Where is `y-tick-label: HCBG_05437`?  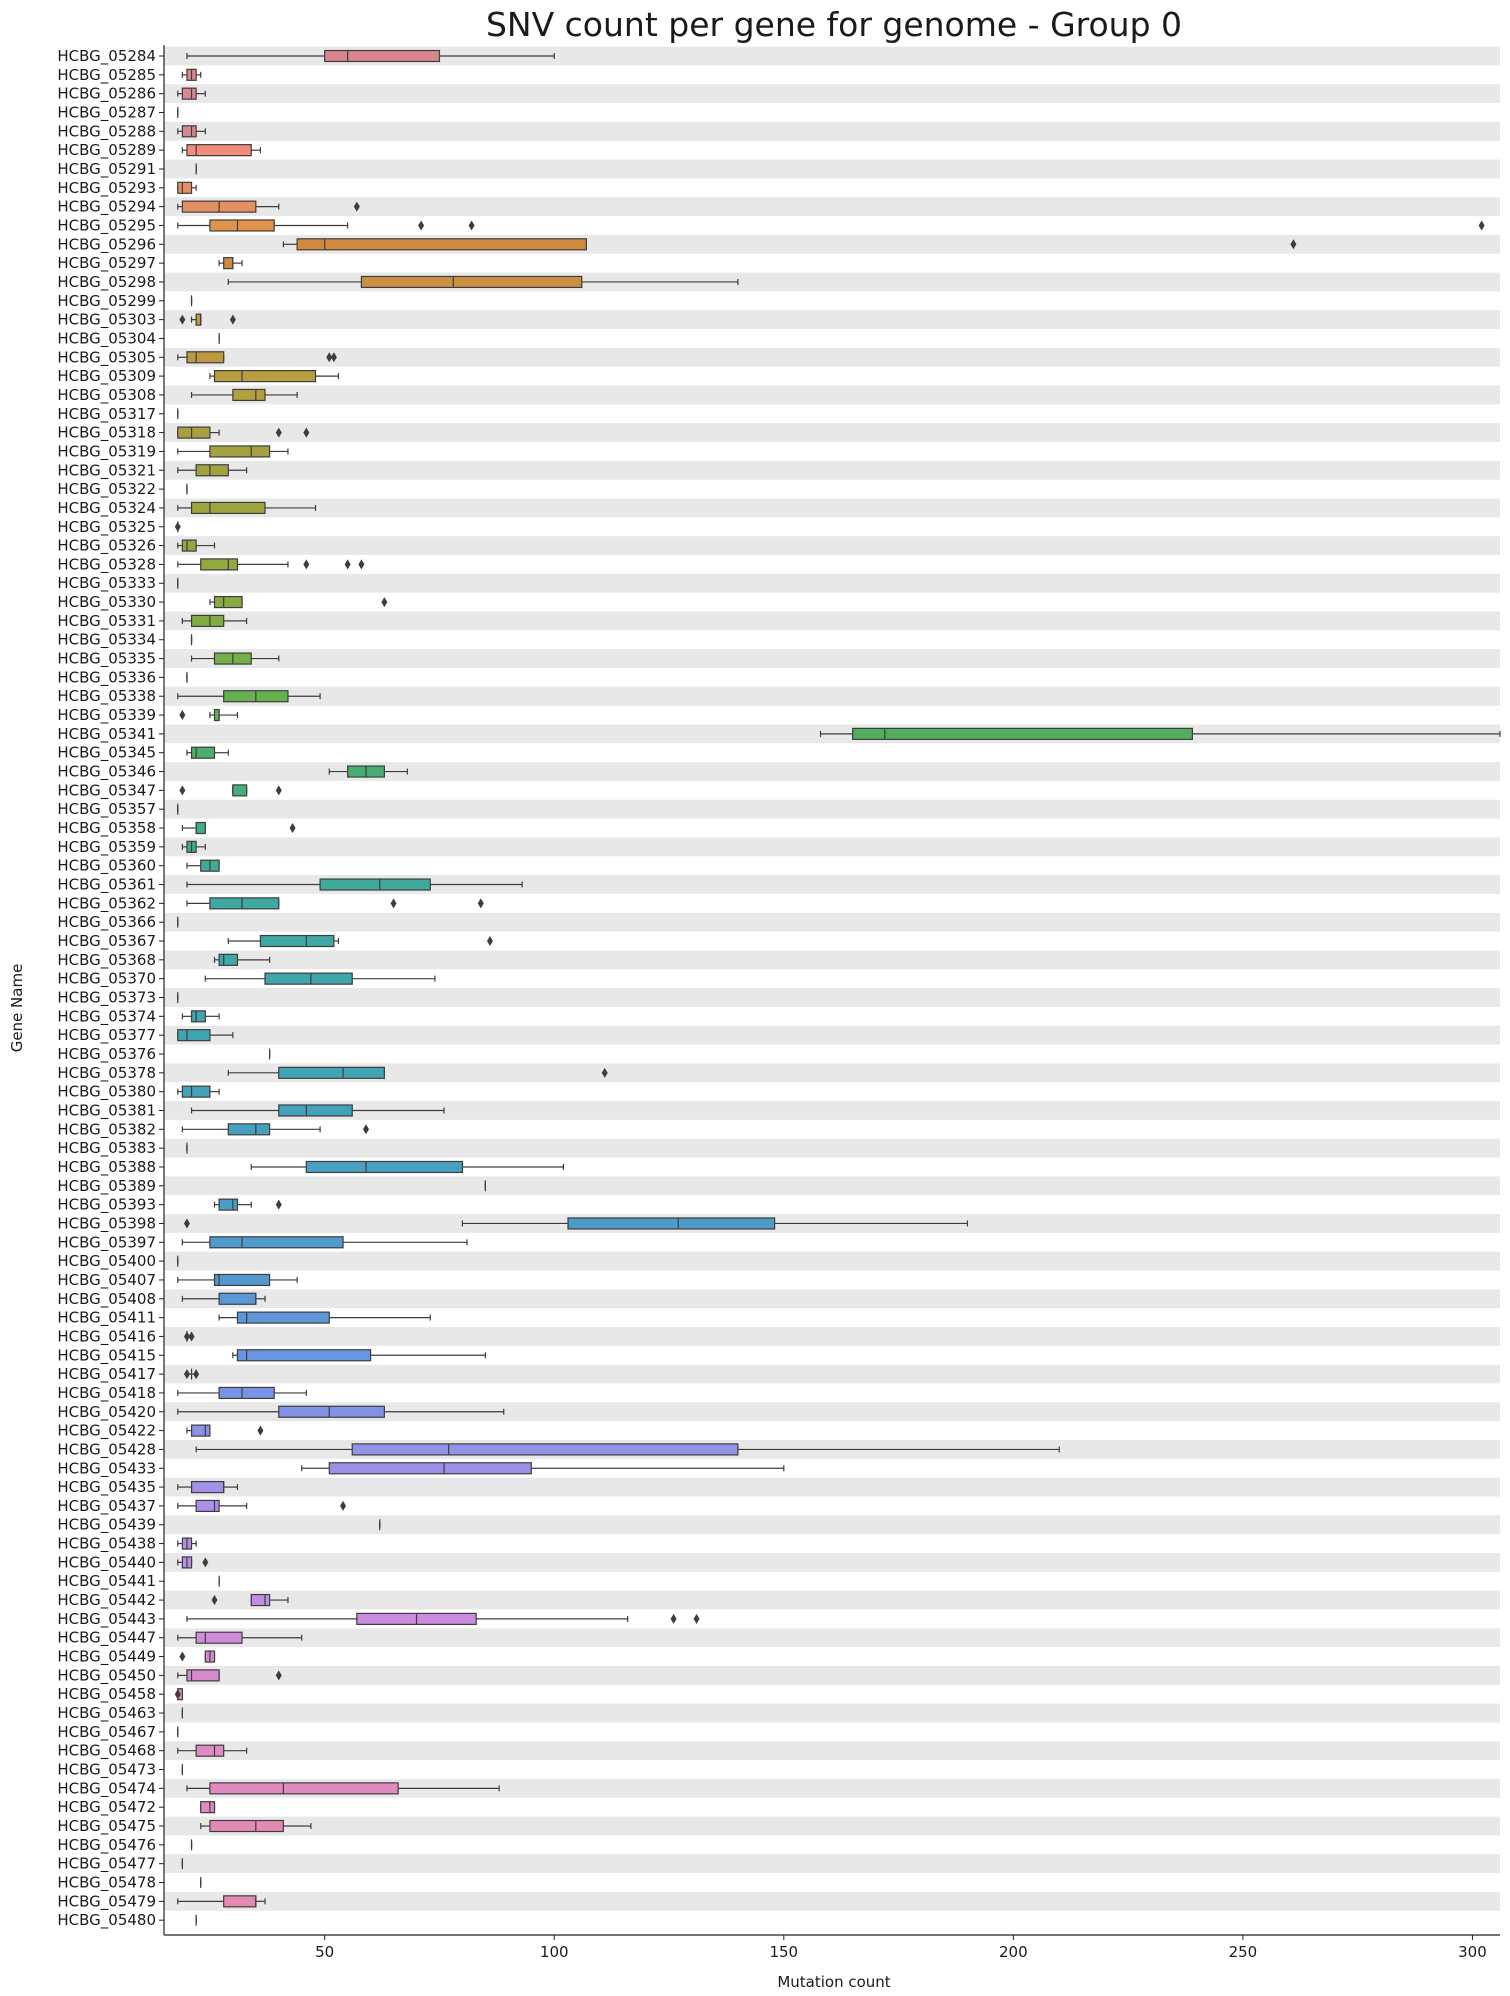
y-tick-label: HCBG_05437 is located at coordinates (106, 1506).